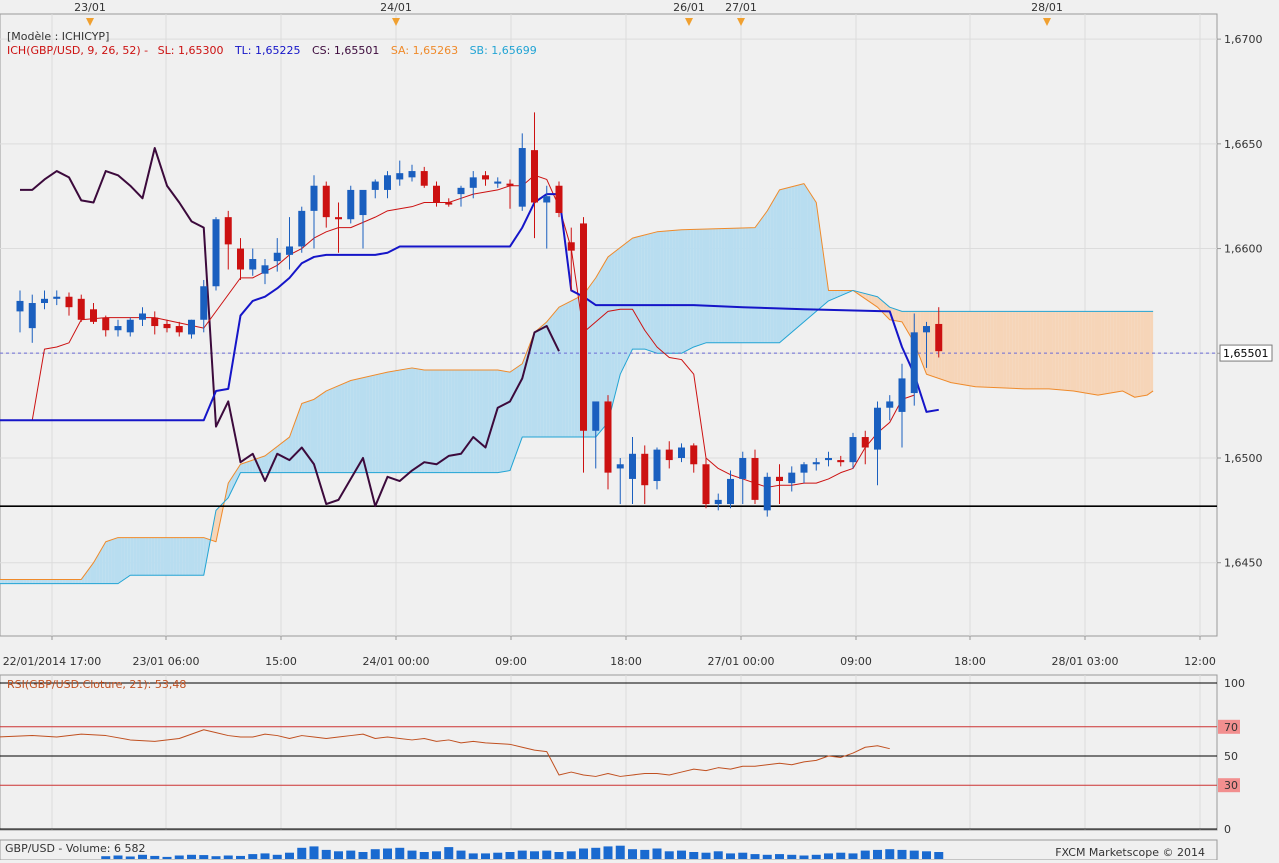 This screenshot has height=863, width=1279. What do you see at coordinates (511, 661) in the screenshot?
I see `time-axis-label: 09:00` at bounding box center [511, 661].